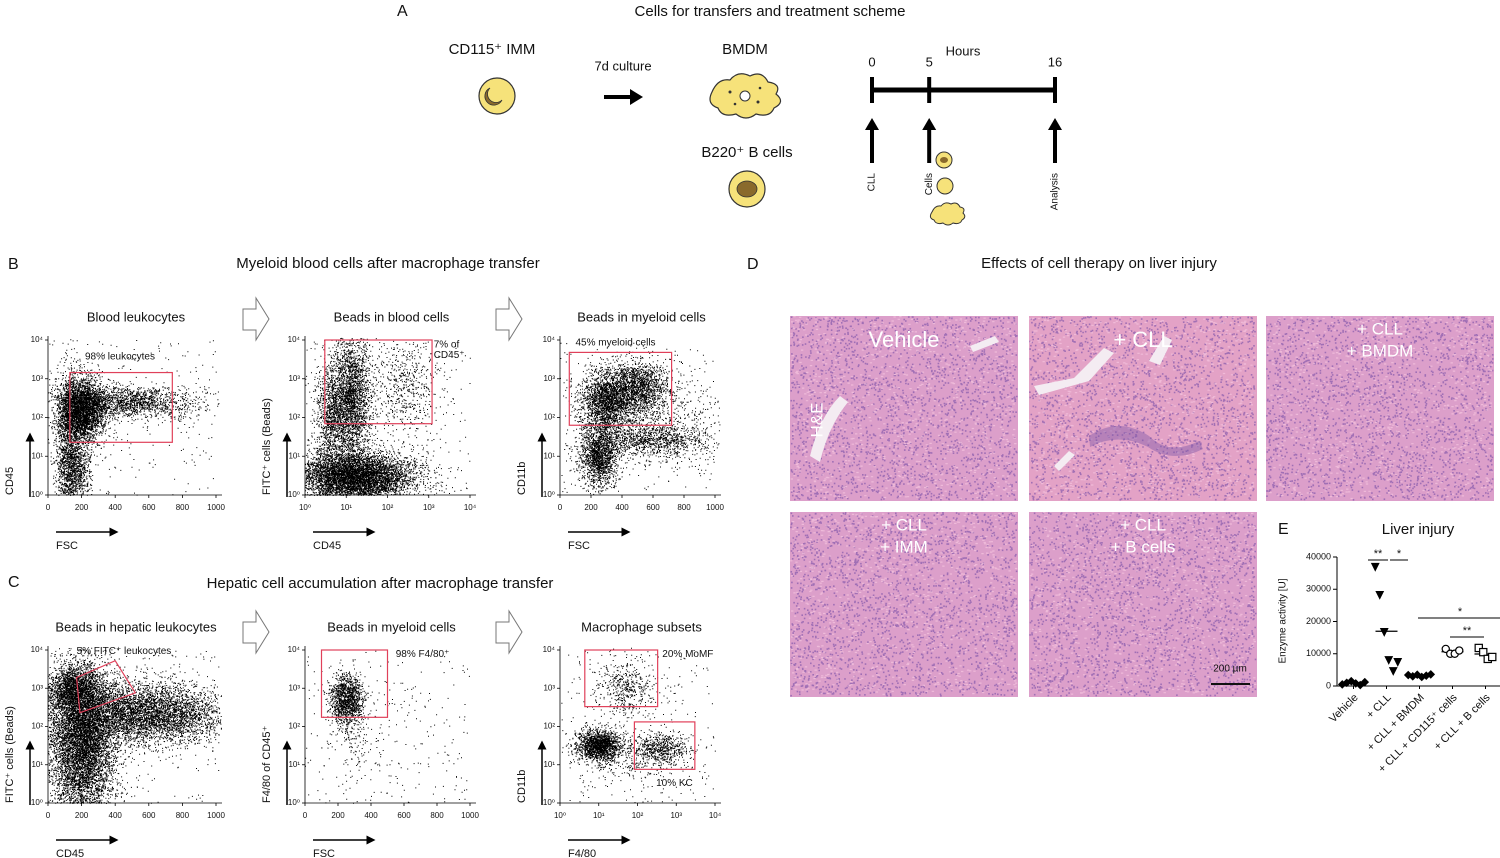 The image size is (1500, 858). Describe the element at coordinates (1230, 669) in the screenshot. I see `scale-bar-label: 200 µm` at that location.